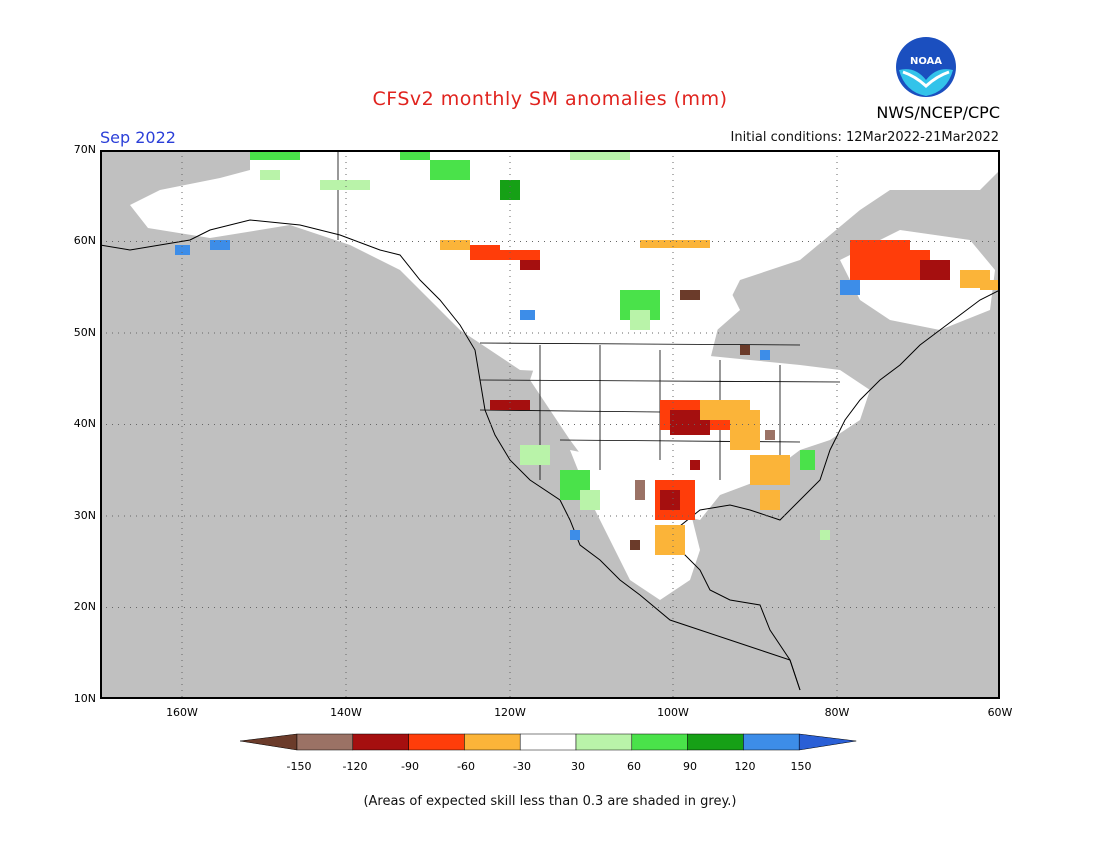 The image size is (1100, 850). What do you see at coordinates (269, 742) in the screenshot?
I see `colorbar-arrow-low` at bounding box center [269, 742].